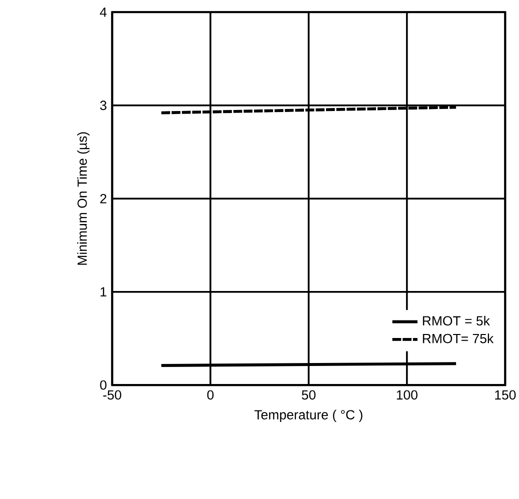  Describe the element at coordinates (407, 395) in the screenshot. I see `x-tick-label: 100` at that location.